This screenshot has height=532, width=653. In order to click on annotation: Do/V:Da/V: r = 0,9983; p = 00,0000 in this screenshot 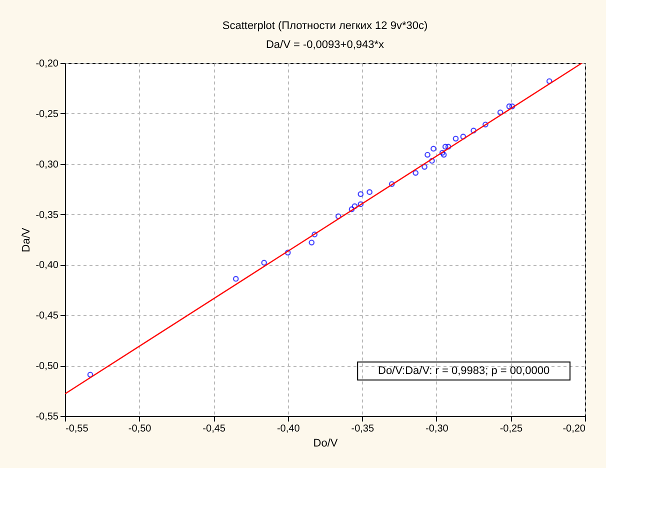, I will do `click(464, 371)`.